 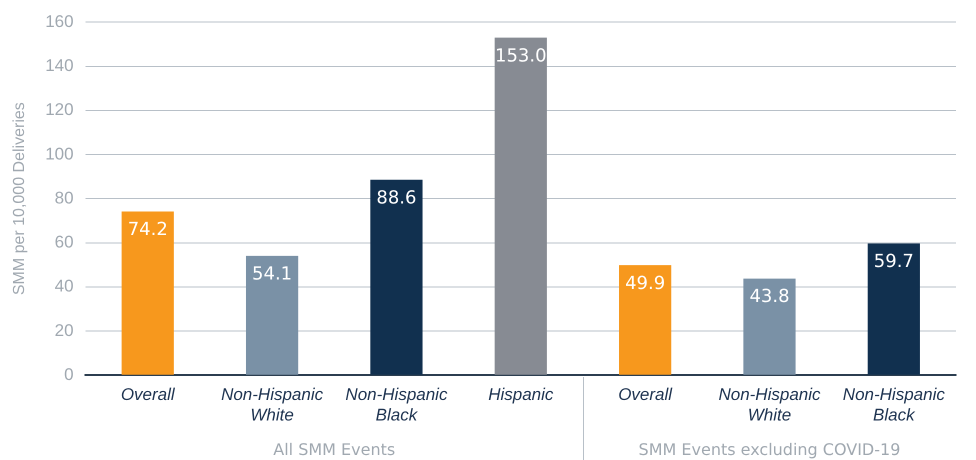 I want to click on y-tick-label: 140, so click(x=59, y=66).